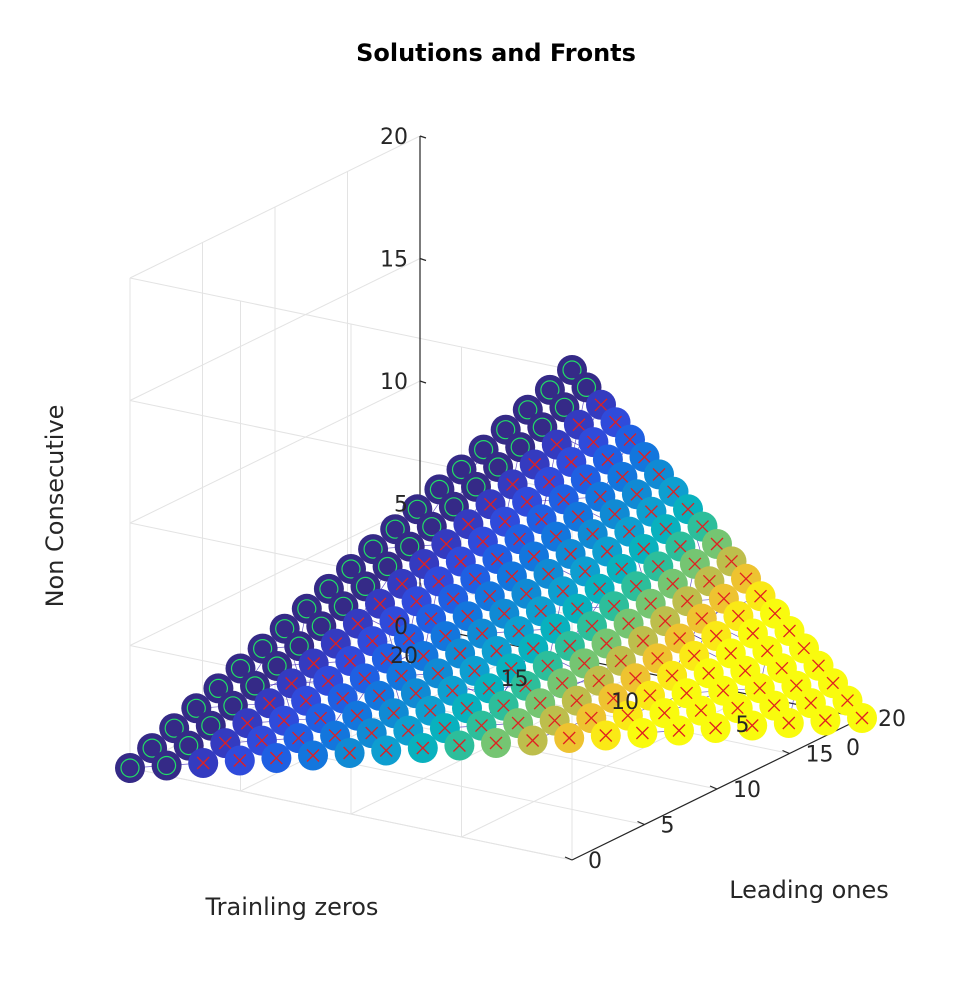 This screenshot has width=958, height=984. Describe the element at coordinates (809, 890) in the screenshot. I see `x-axis-label: Leading ones` at that location.